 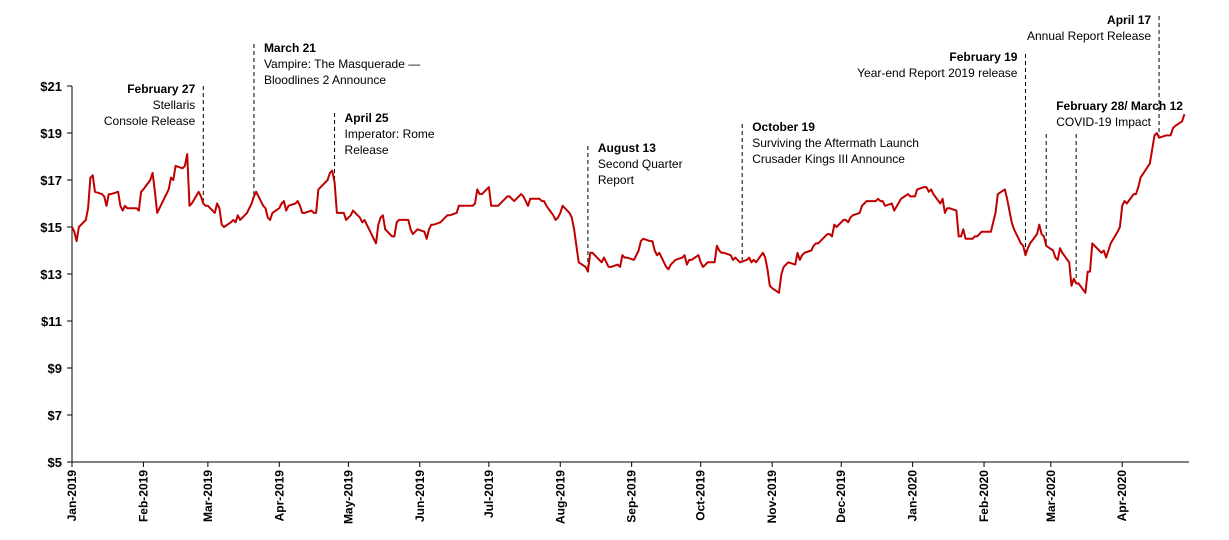 I want to click on x-tick-label: May-2019, so click(x=348, y=497).